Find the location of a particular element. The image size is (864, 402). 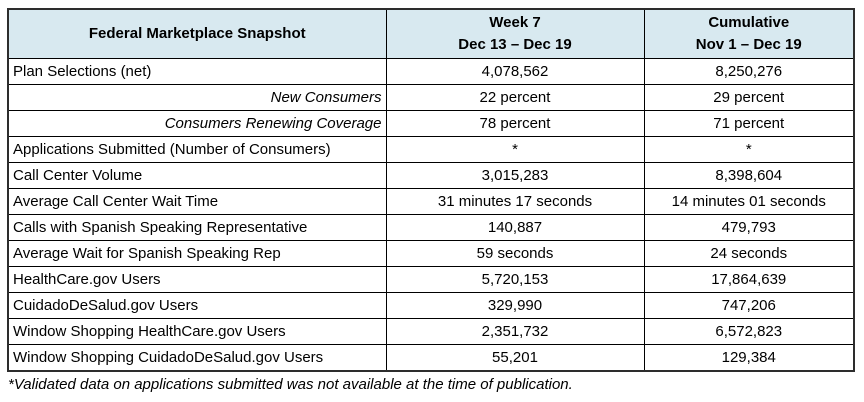

table-row: CuidadoDeSalud.gov Users 329,990 747,206 is located at coordinates (431, 305).